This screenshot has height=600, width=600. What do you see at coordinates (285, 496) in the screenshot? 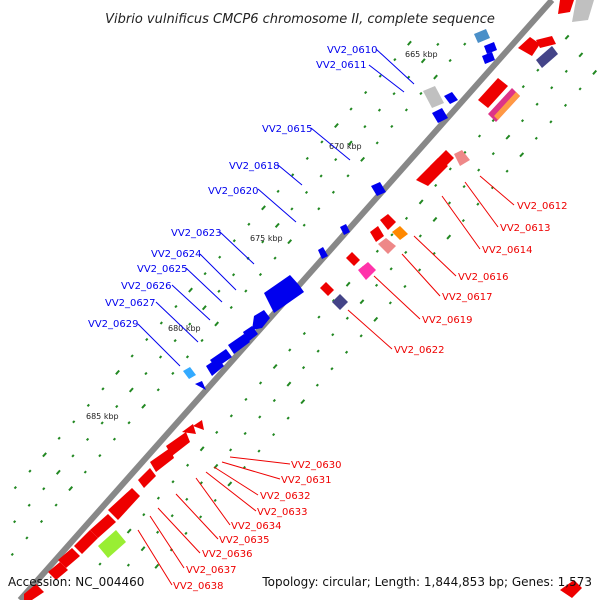
I see `label-vv2-0632: VV2_0632` at bounding box center [285, 496].